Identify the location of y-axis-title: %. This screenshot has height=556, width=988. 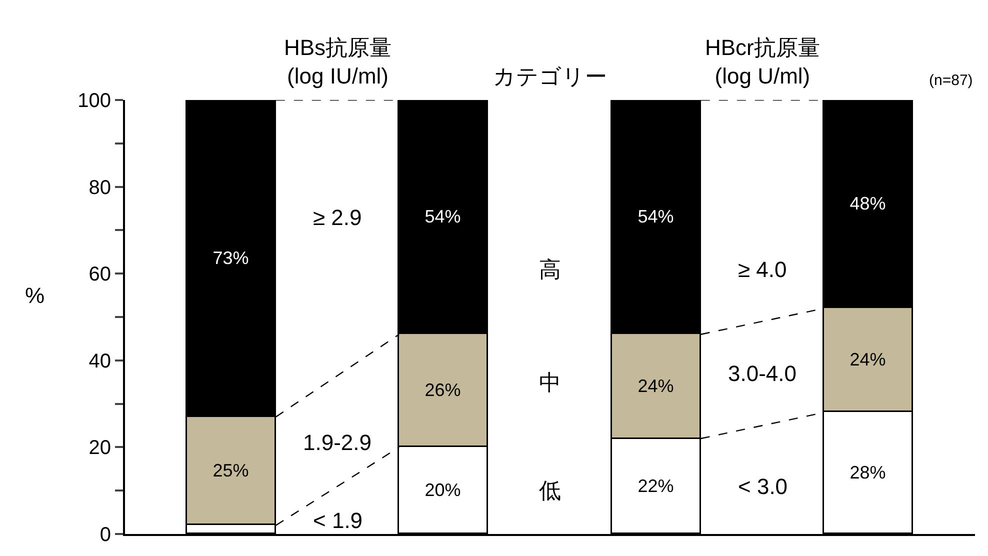
(35, 295).